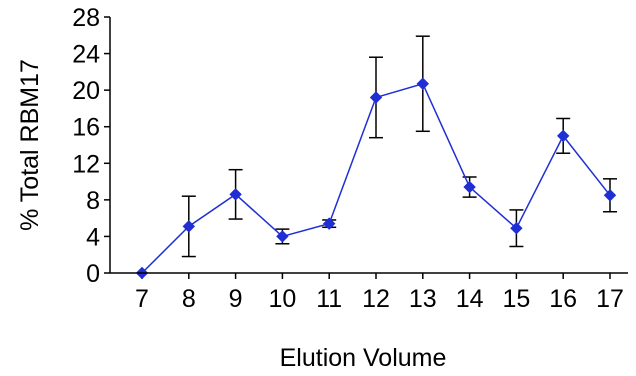 The height and width of the screenshot is (376, 636). What do you see at coordinates (30, 145) in the screenshot?
I see `y-axis-title: % Total RBM17` at bounding box center [30, 145].